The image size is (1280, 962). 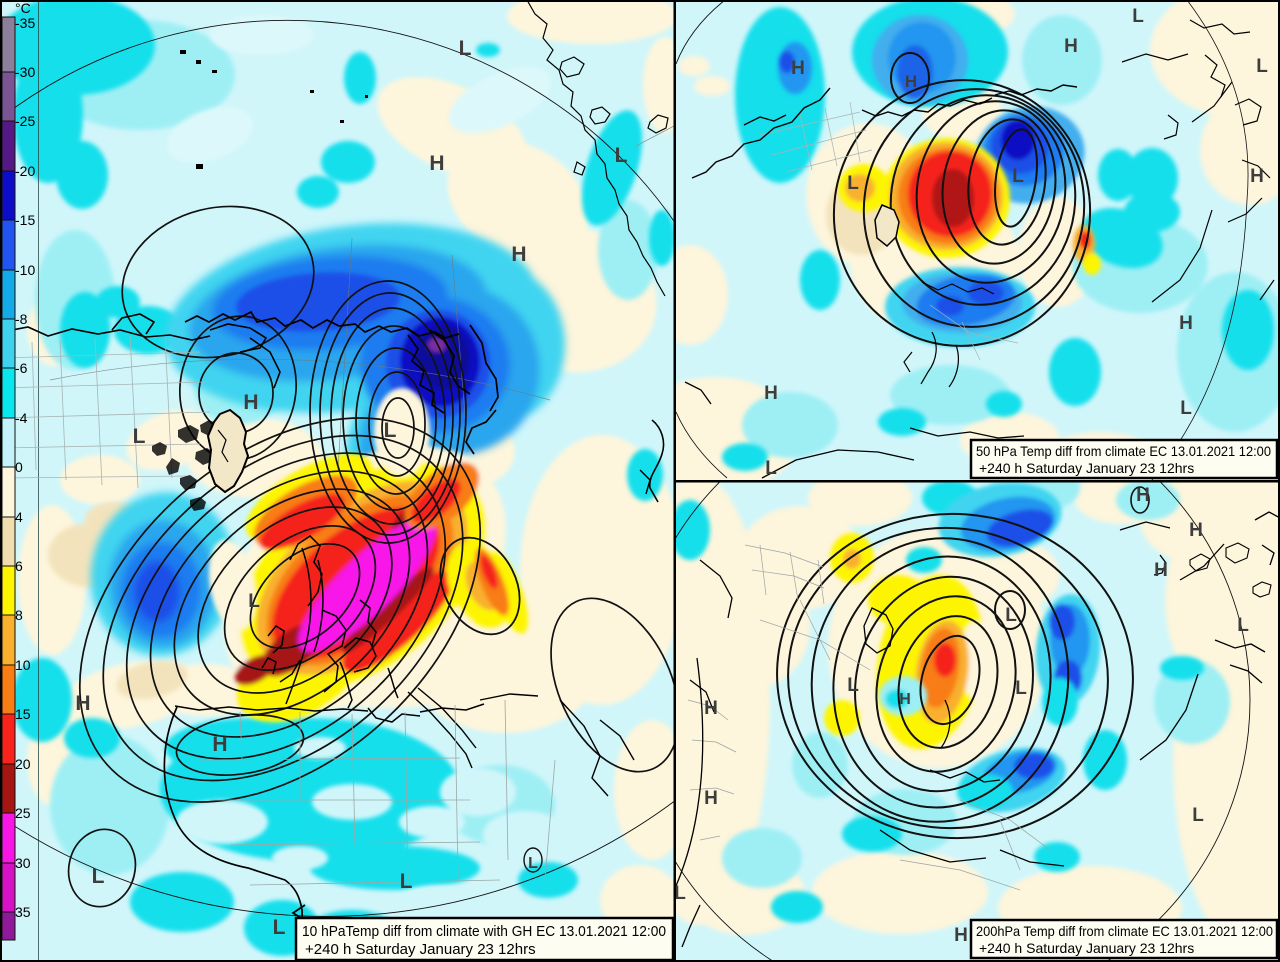 What do you see at coordinates (25, 72) in the screenshot?
I see `svg-text: -30` at bounding box center [25, 72].